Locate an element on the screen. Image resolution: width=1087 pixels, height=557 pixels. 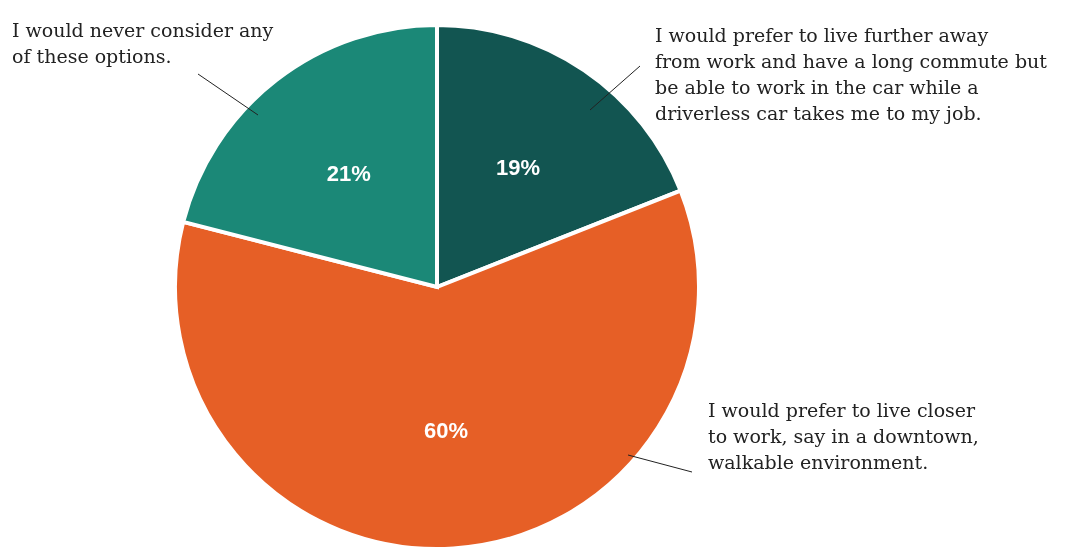
data-label: 19% is located at coordinates (518, 168).